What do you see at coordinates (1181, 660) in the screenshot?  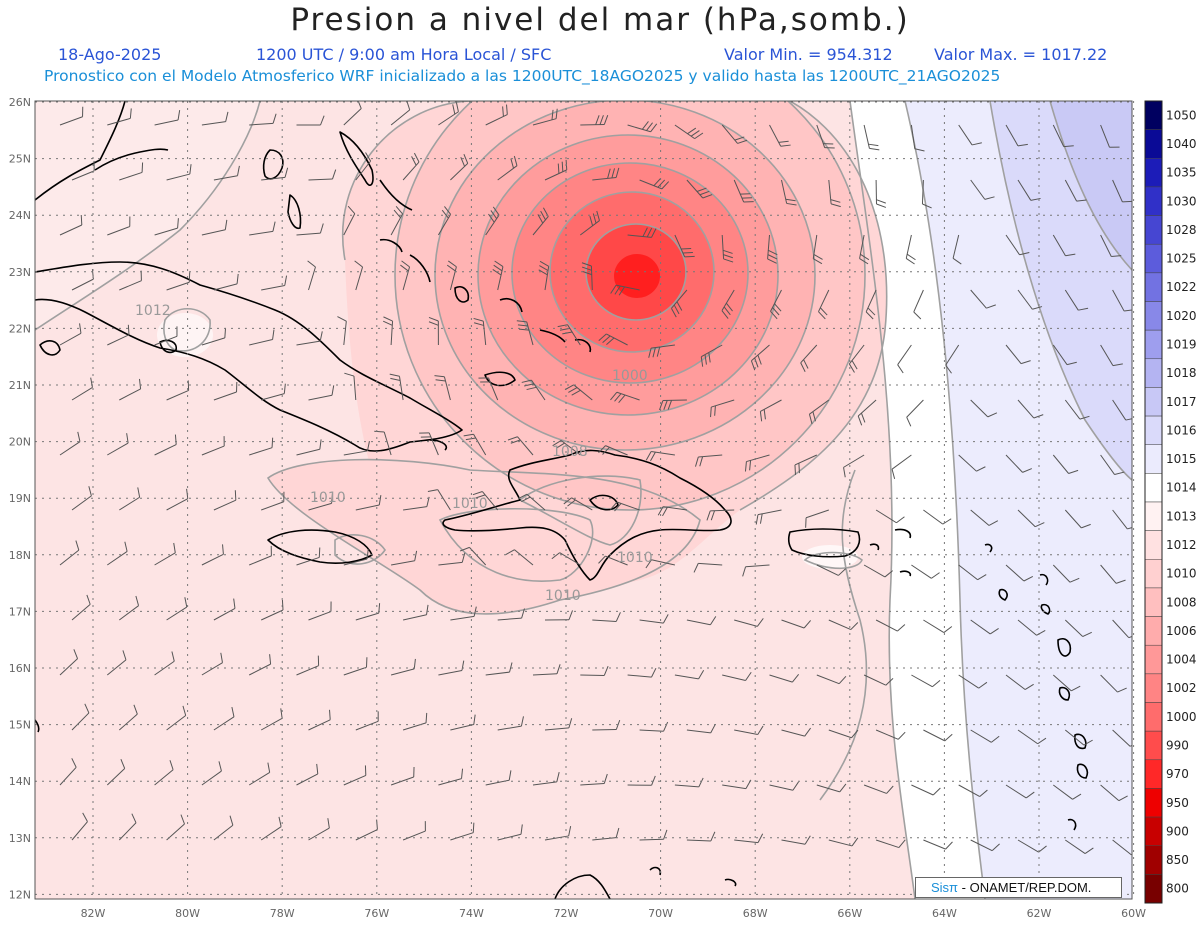 I see `legend-level-label: 1004` at bounding box center [1181, 660].